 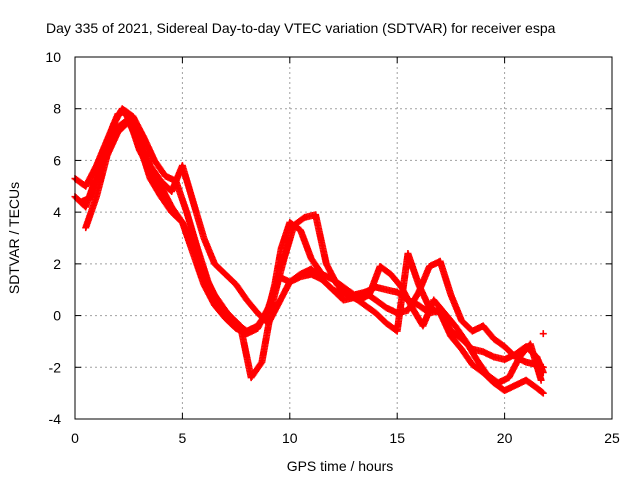 I want to click on x-tick-label: 5, so click(x=183, y=438).